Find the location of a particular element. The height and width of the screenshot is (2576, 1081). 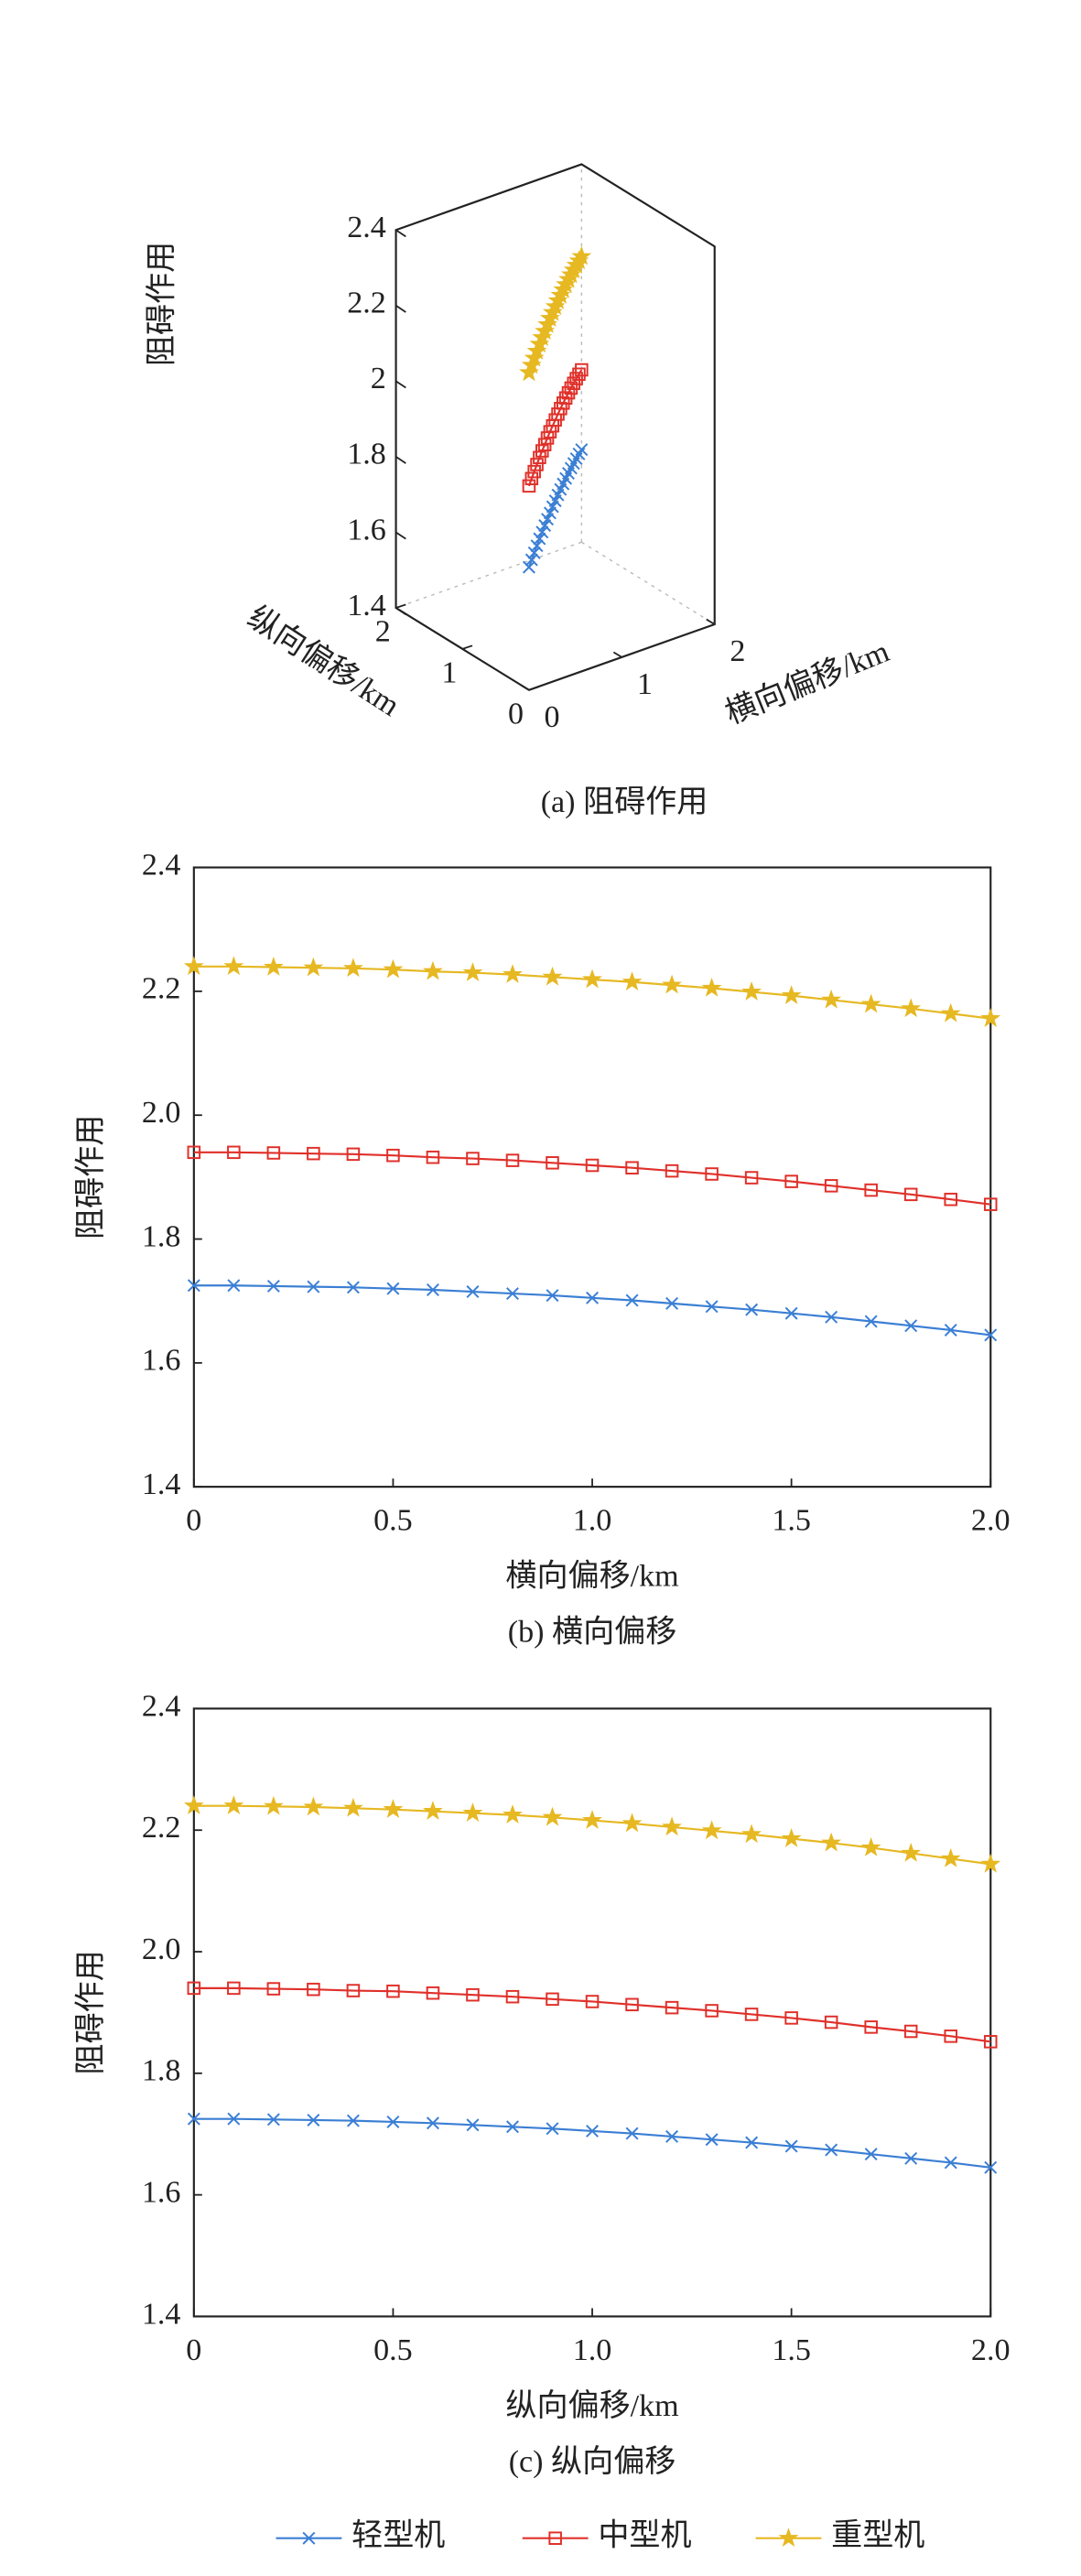

z-tick-label: 2.4 is located at coordinates (366, 228).